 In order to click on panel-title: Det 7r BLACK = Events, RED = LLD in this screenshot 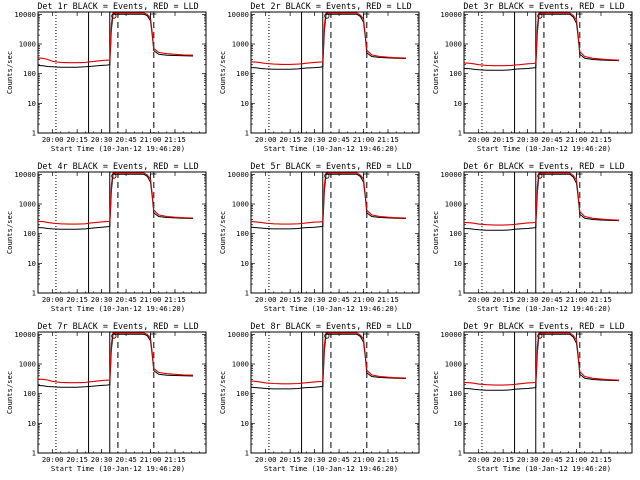, I will do `click(117, 326)`.